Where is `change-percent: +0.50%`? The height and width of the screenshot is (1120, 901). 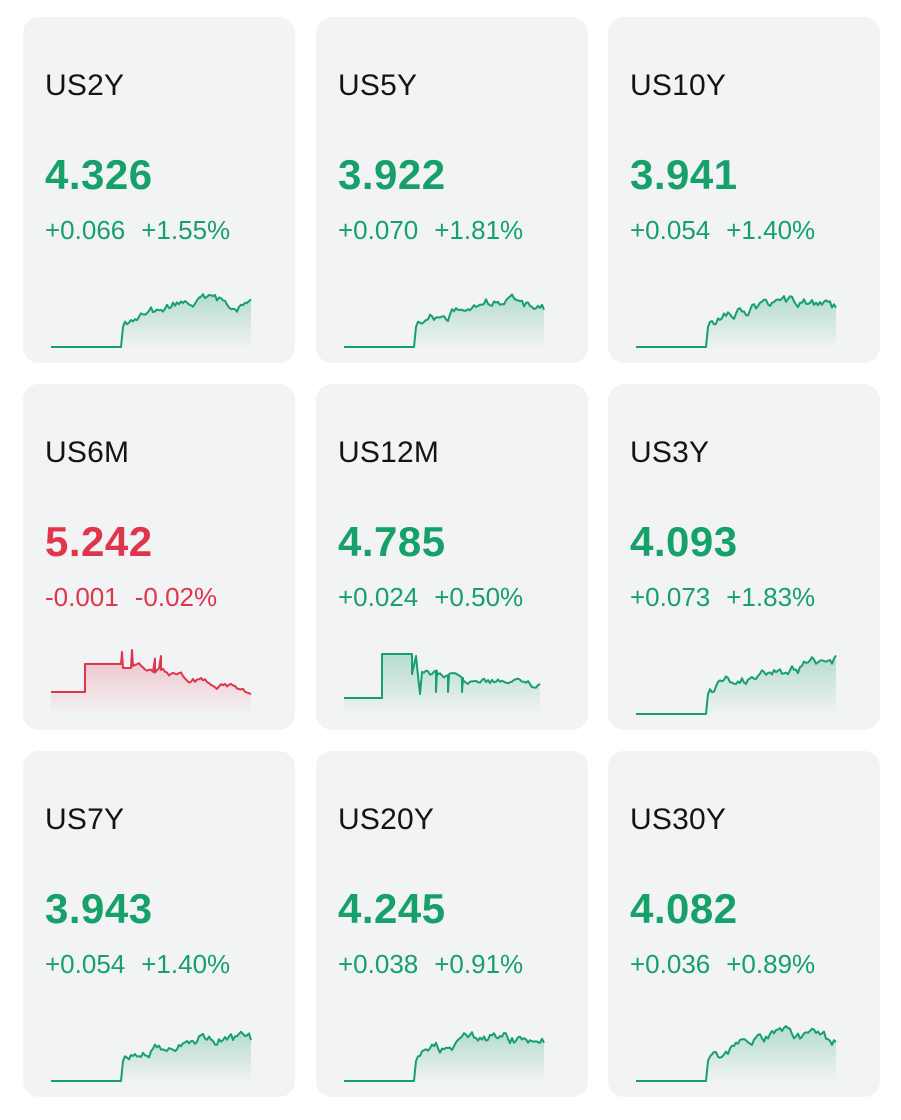 change-percent: +0.50% is located at coordinates (479, 597).